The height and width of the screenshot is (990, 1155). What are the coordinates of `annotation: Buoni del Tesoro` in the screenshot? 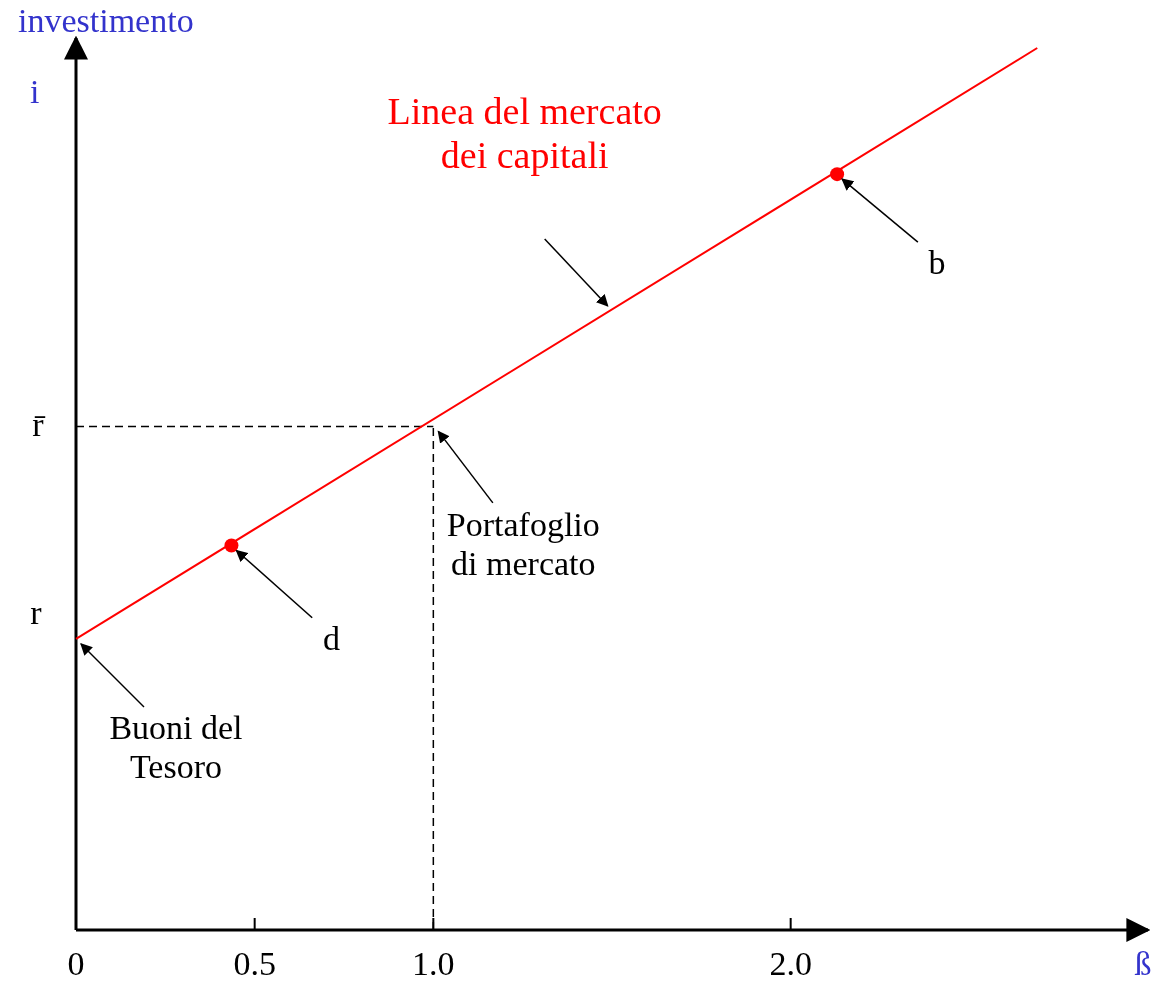 It's located at (176, 747).